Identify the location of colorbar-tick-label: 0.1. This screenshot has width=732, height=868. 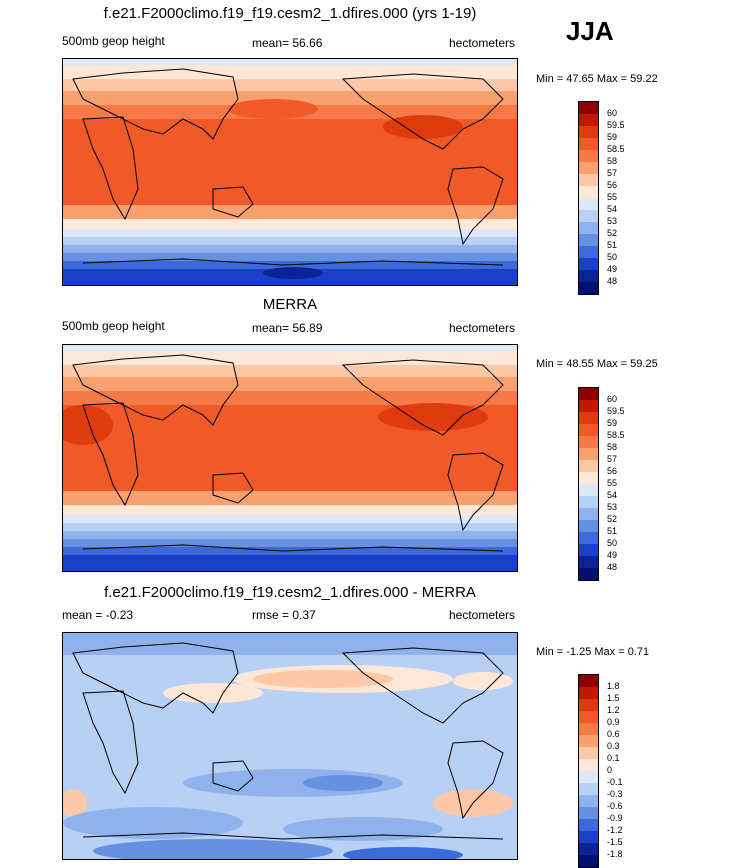
(613, 758).